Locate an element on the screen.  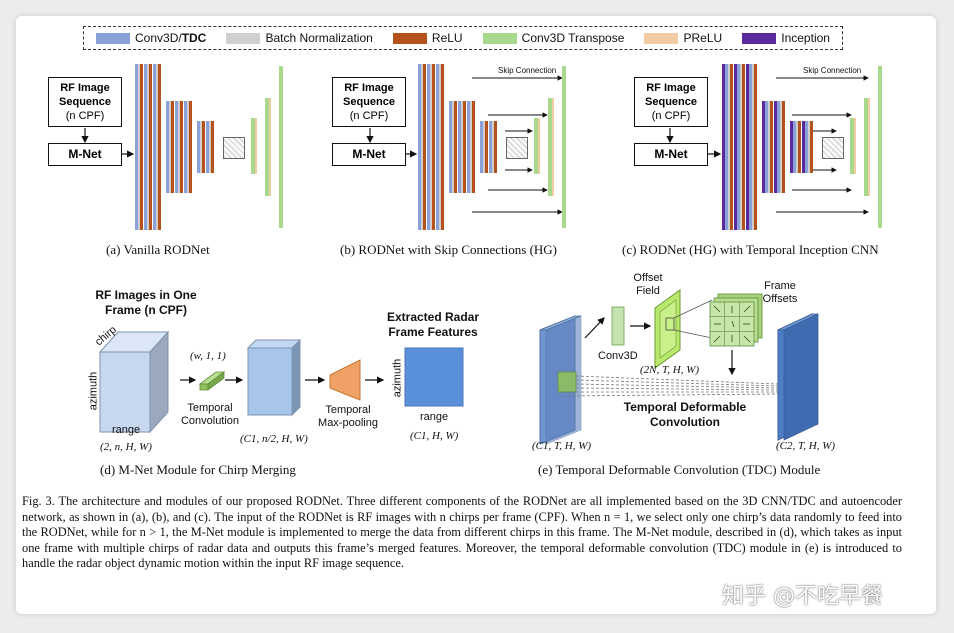
legend-item-batch-norm: Batch Normalization is located at coordinates (299, 38).